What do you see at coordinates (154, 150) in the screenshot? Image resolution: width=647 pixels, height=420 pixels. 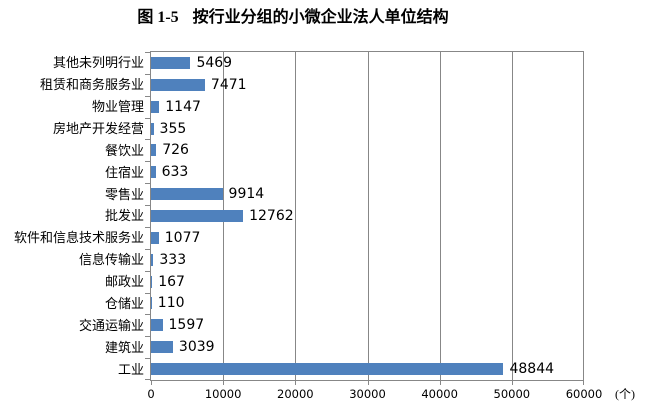 I see `bar-餐饮业` at bounding box center [154, 150].